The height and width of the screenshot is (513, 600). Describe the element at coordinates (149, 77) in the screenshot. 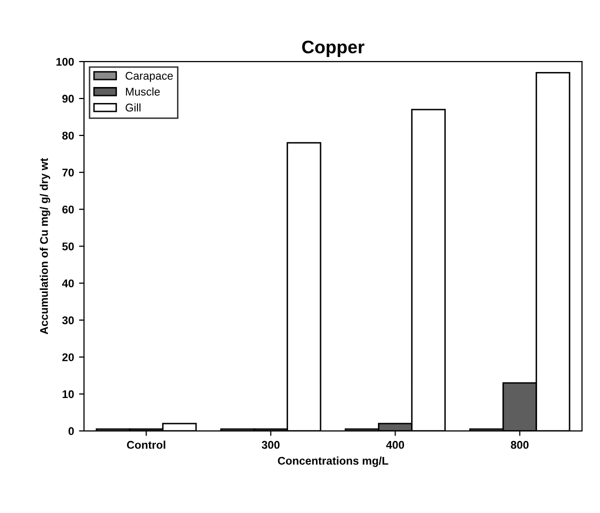

I see `legend-label: Carapace` at that location.